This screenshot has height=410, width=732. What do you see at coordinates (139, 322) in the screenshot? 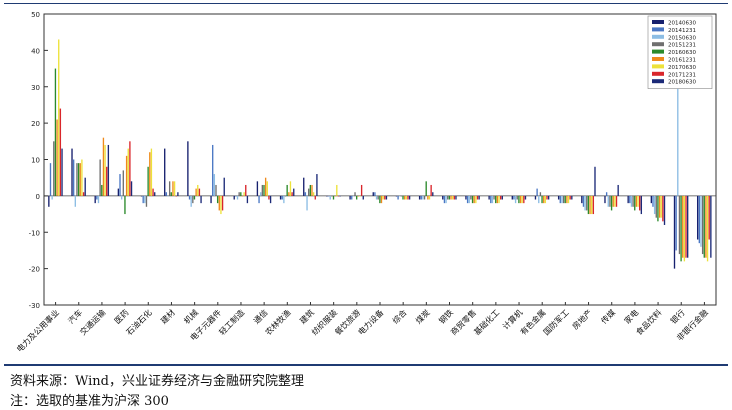
I see `x-tick-label: 石油石化` at bounding box center [139, 322].